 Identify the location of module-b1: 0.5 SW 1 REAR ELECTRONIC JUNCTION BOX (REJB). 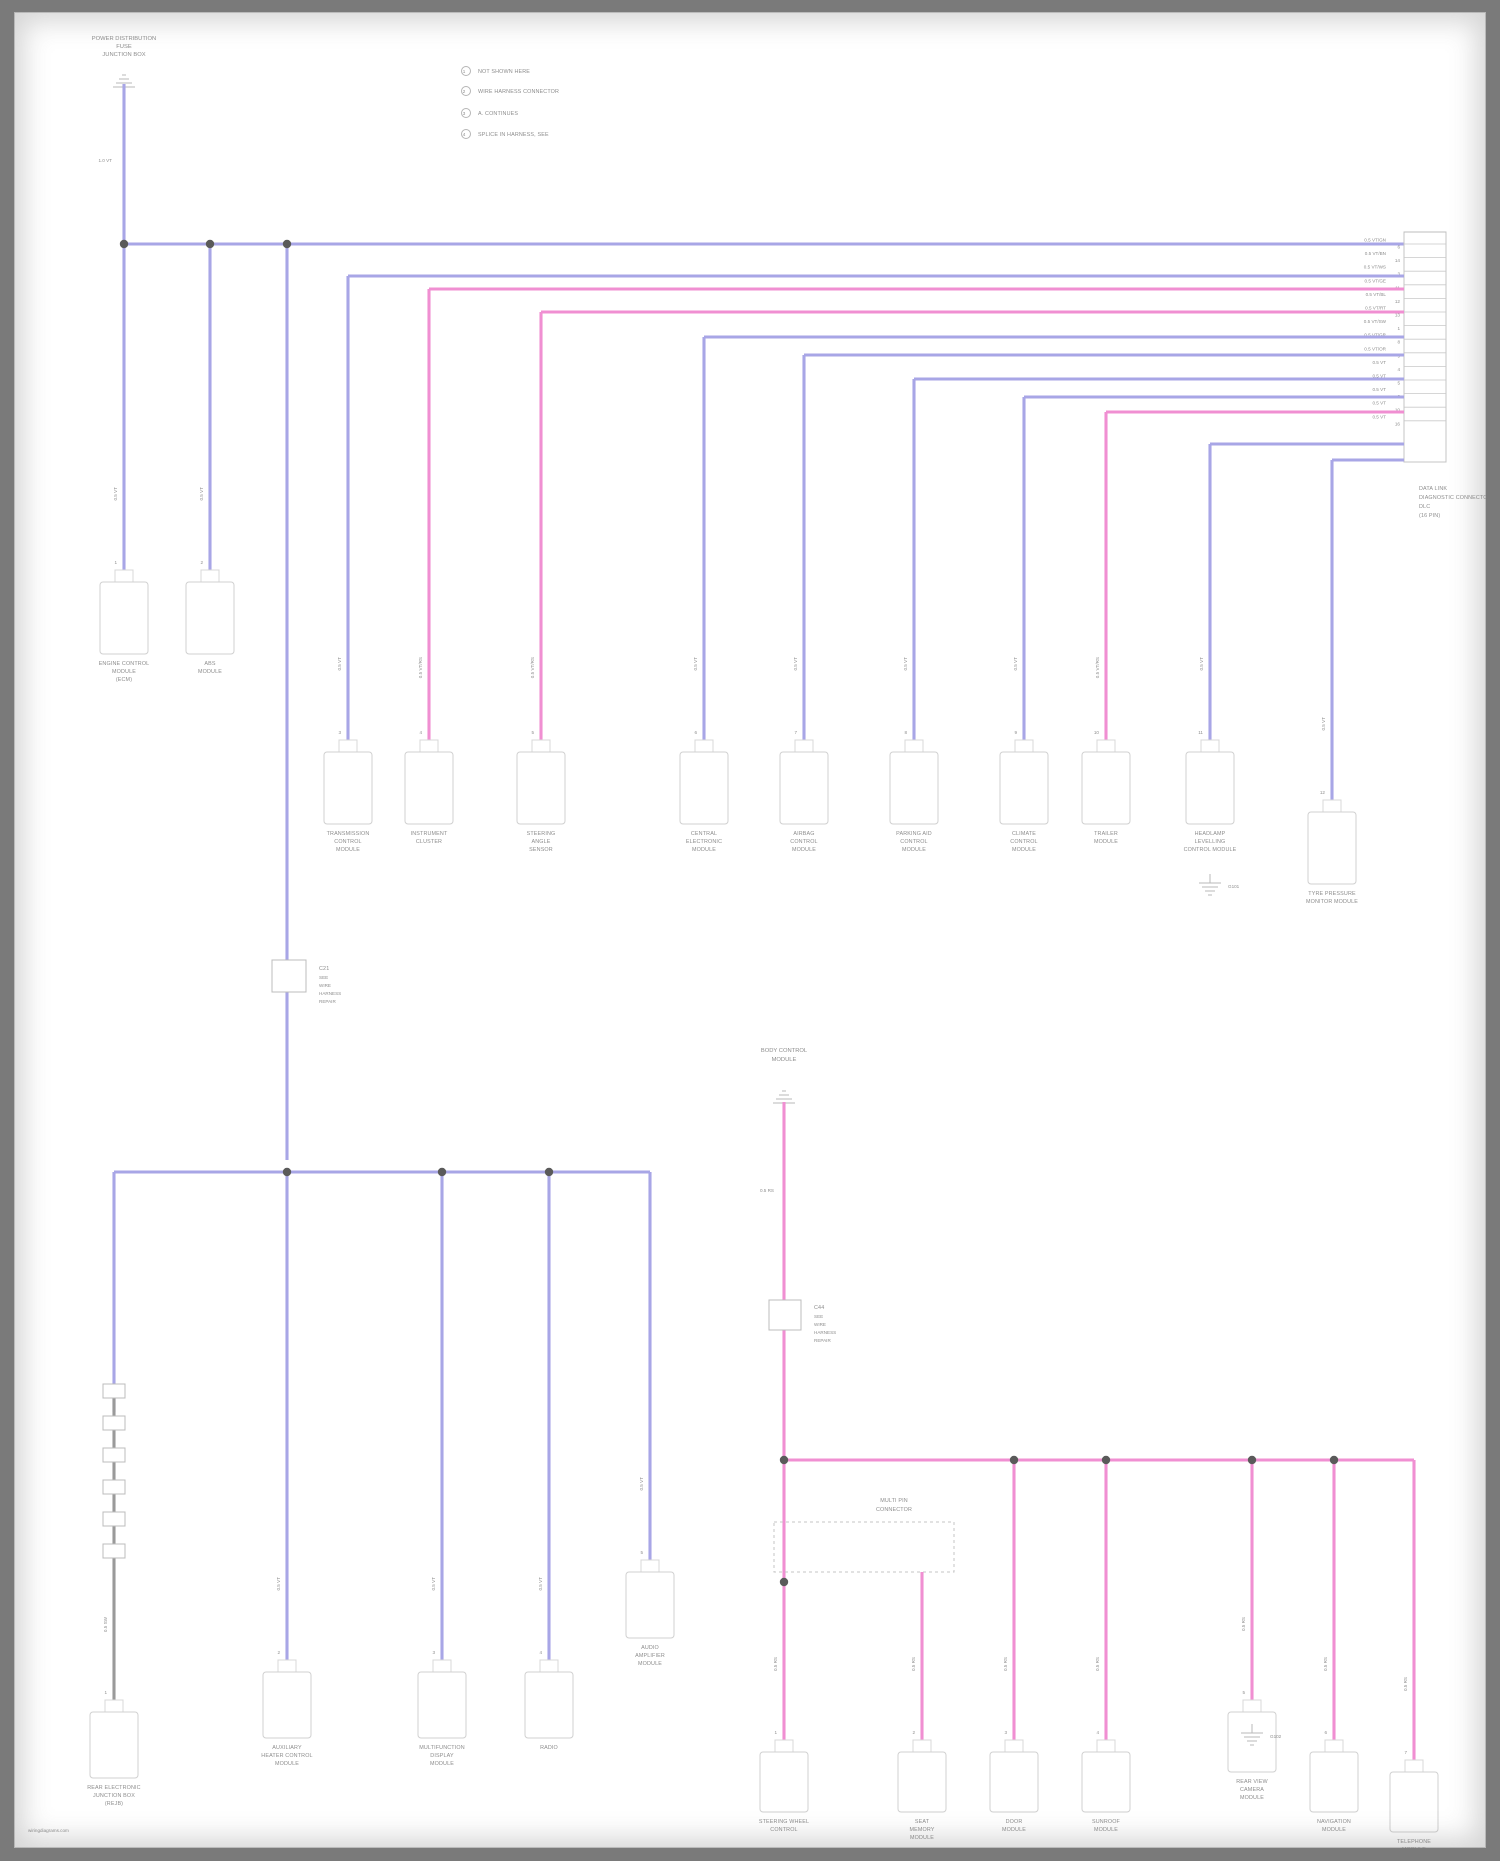
(113, 1711).